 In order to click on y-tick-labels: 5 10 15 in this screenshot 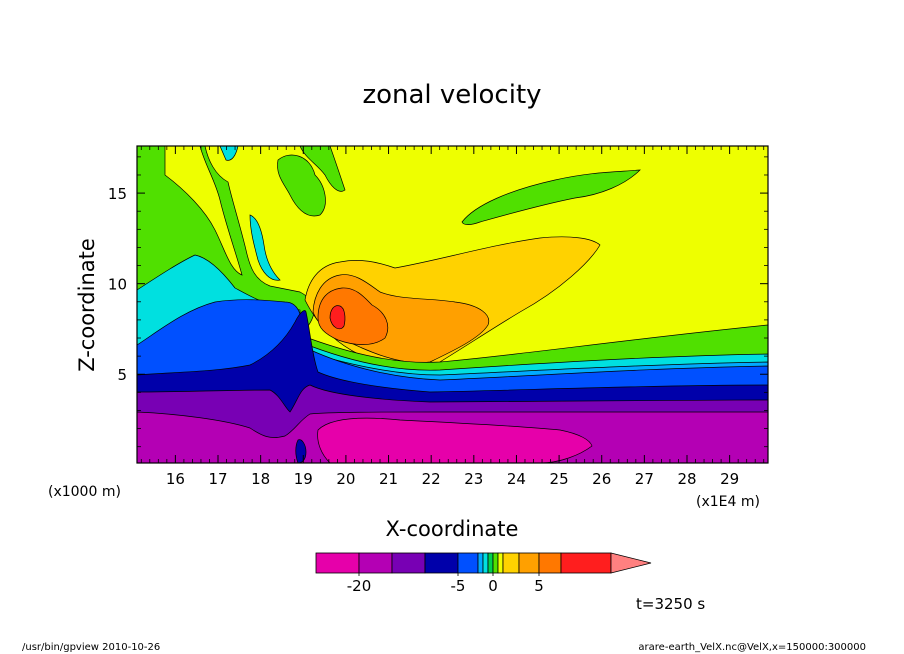, I will do `click(117, 284)`.